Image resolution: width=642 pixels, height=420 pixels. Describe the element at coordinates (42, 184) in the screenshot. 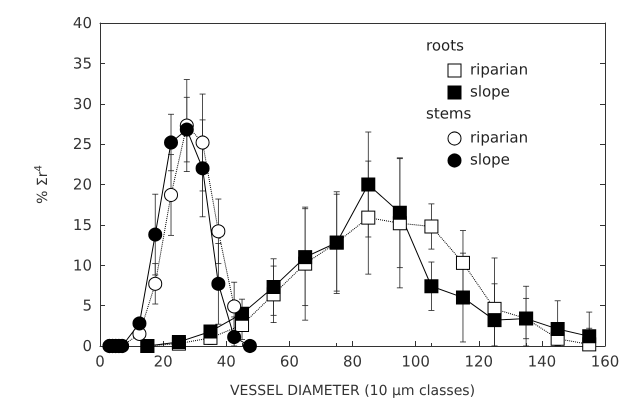

I see `y-axis-title: % Σr4` at that location.